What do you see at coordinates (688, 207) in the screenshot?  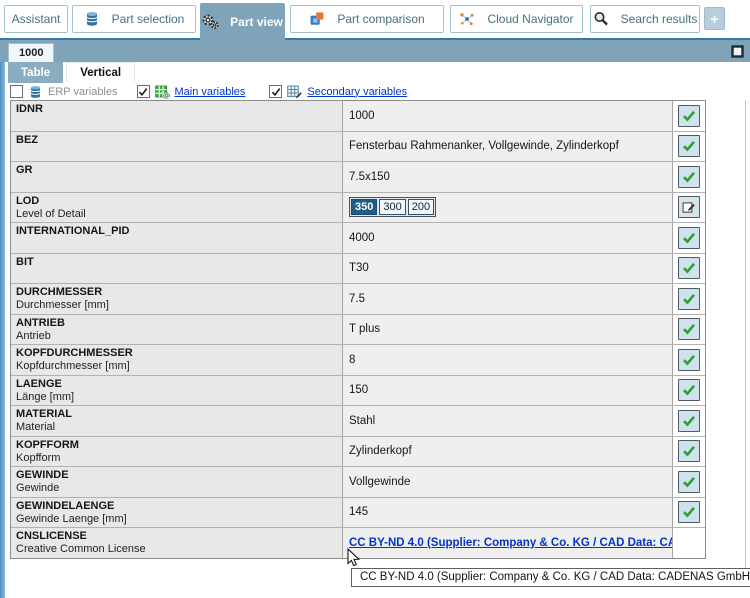 I see `edit-value-button` at bounding box center [688, 207].